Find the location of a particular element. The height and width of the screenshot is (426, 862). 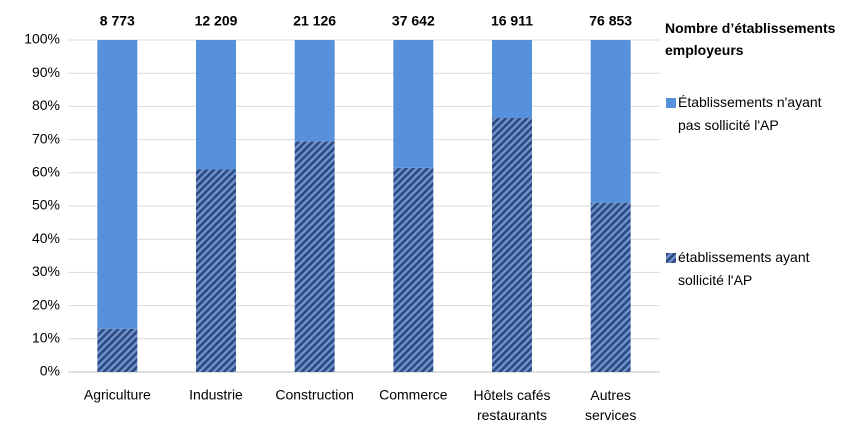

y-tick-label: 60% is located at coordinates (46, 172).